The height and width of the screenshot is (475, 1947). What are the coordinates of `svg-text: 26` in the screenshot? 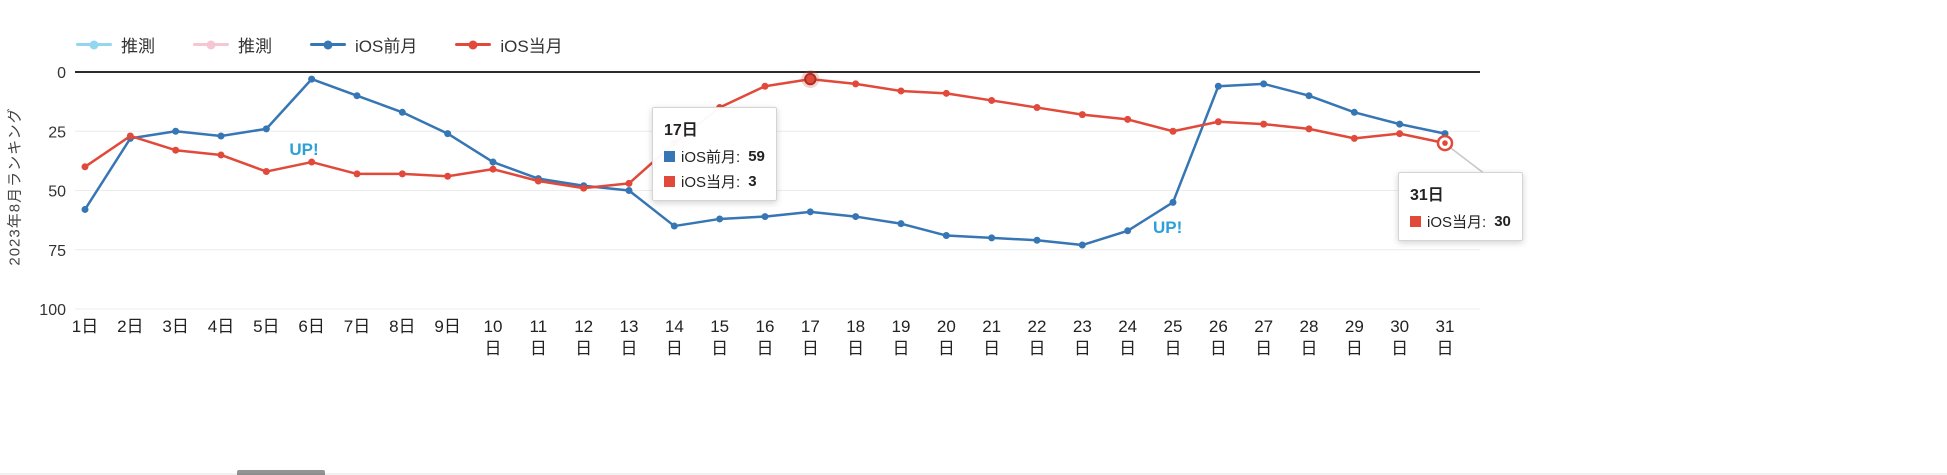 It's located at (1218, 326).